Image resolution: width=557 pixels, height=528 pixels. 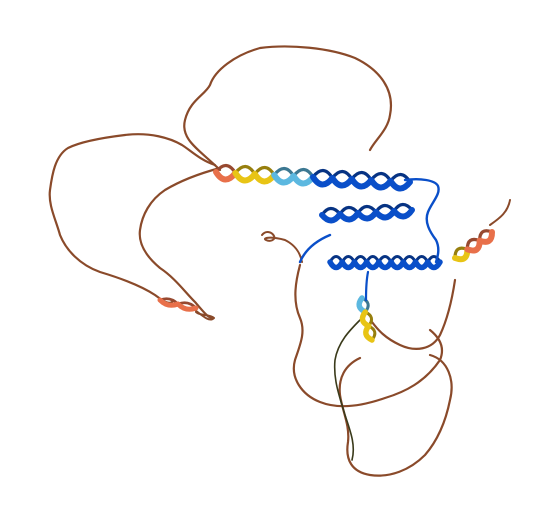 What do you see at coordinates (204, 315) in the screenshot?
I see `left-stub` at bounding box center [204, 315].